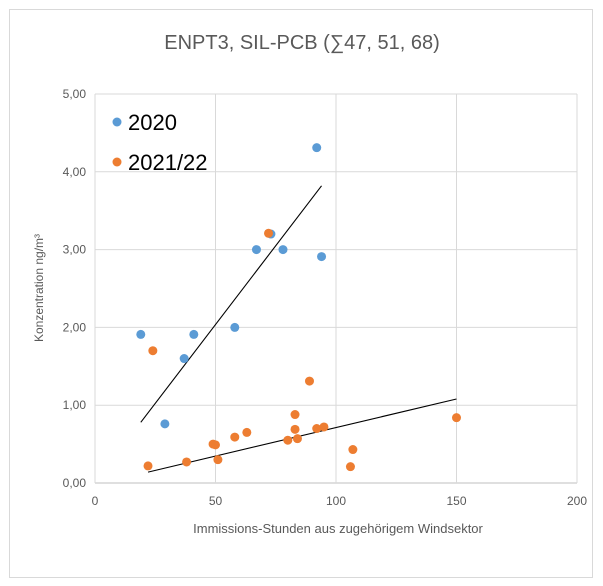 This screenshot has width=603, height=586. What do you see at coordinates (75, 327) in the screenshot?
I see `y-tick-label: 2,00` at bounding box center [75, 327].